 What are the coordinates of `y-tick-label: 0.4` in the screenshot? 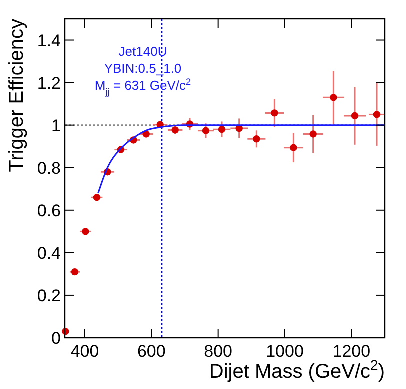 It's located at (49, 253).